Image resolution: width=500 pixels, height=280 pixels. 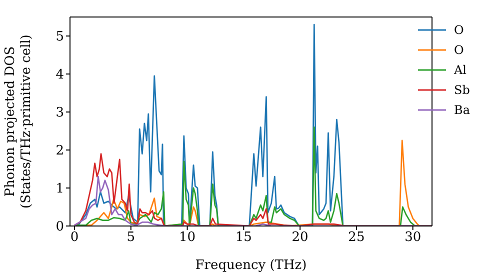 I want to click on x-tick-label: 30, so click(x=413, y=238).